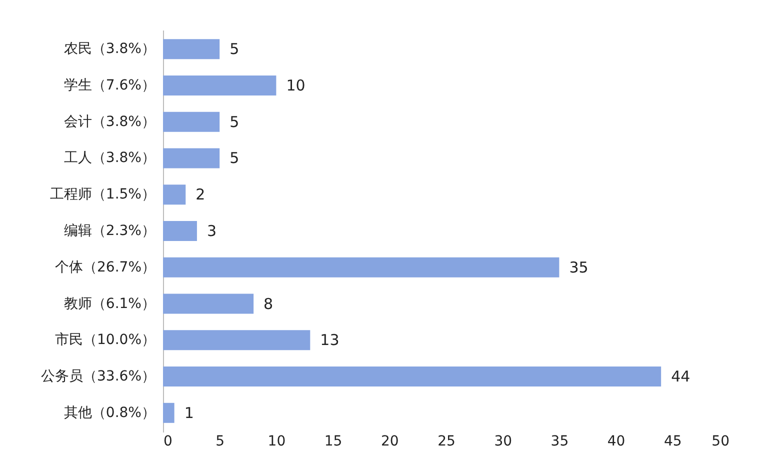 The width and height of the screenshot is (769, 463). I want to click on y-tick-label: 个体（26.7%）, so click(105, 267).